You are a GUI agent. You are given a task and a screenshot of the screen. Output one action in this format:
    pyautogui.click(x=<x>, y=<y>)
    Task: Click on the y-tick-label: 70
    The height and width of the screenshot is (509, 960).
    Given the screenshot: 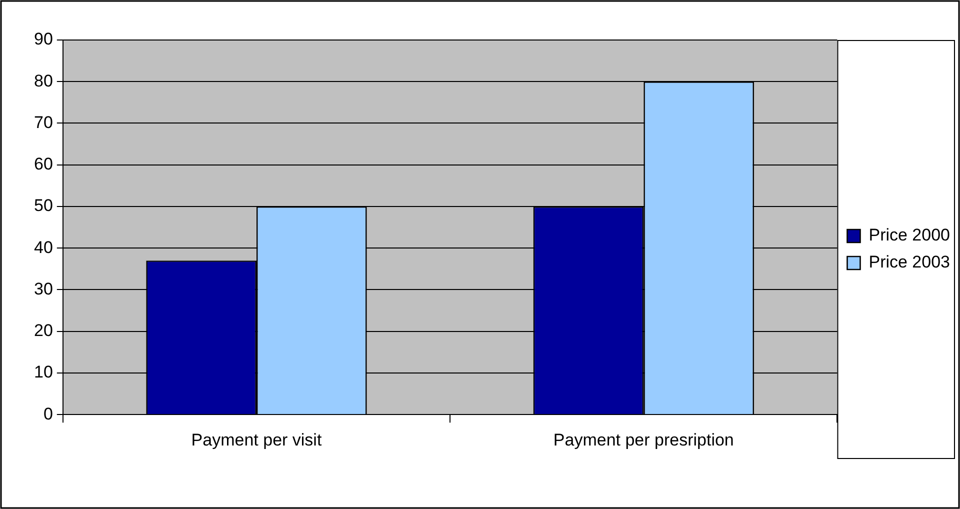 What is the action you would take?
    pyautogui.click(x=43, y=122)
    